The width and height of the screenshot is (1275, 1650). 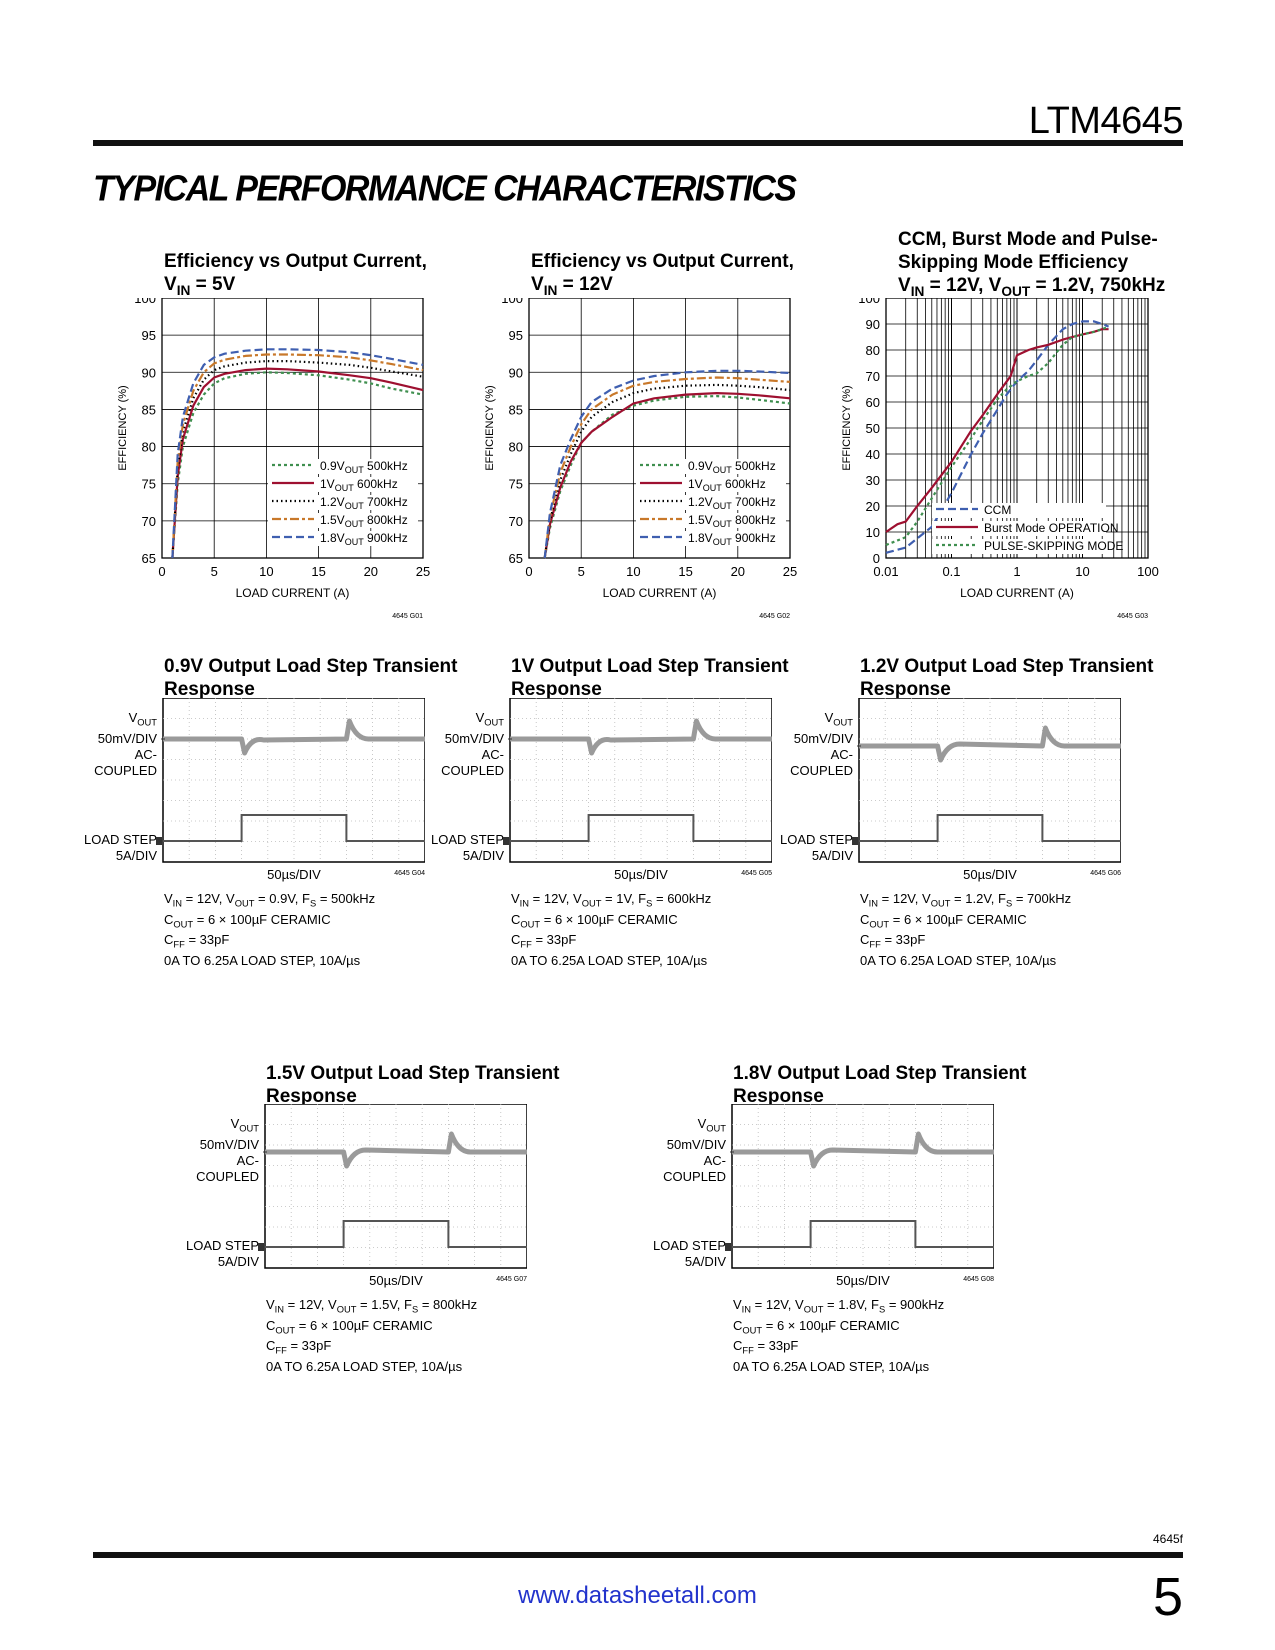 What do you see at coordinates (1007, 666) in the screenshot?
I see `scope-title-line1: 1.2V Output Load Step Transient` at bounding box center [1007, 666].